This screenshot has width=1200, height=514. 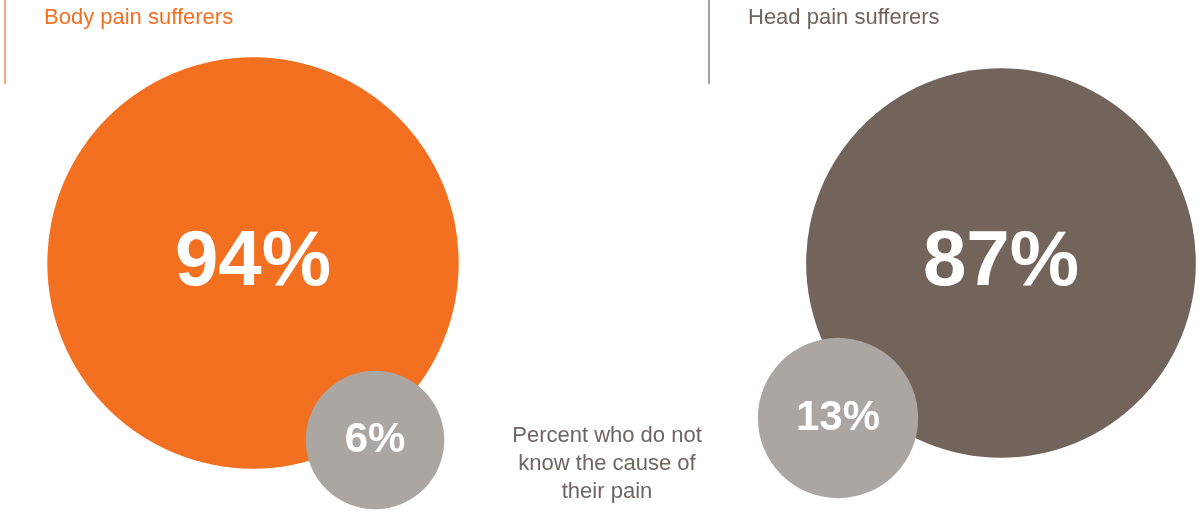 I want to click on data-label: 94%, so click(x=253, y=257).